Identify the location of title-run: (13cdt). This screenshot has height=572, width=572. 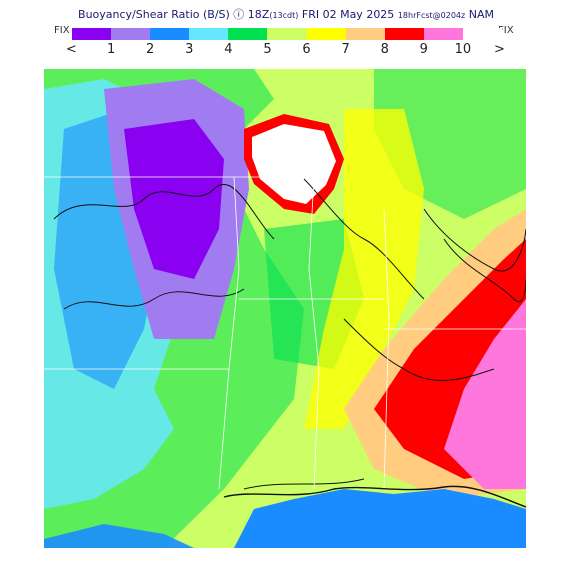
(284, 15).